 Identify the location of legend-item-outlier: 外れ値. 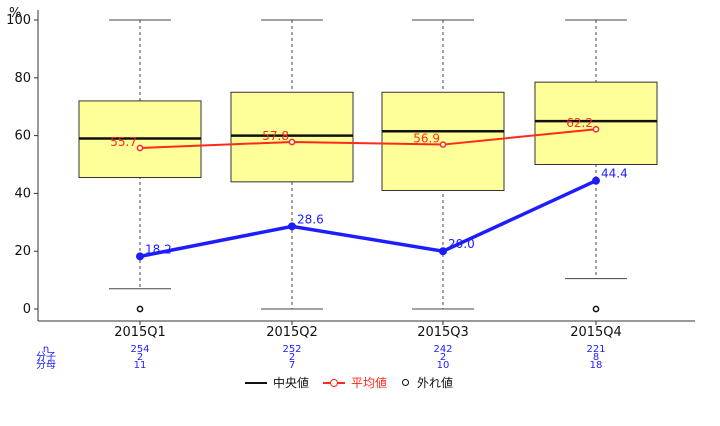
(427, 382).